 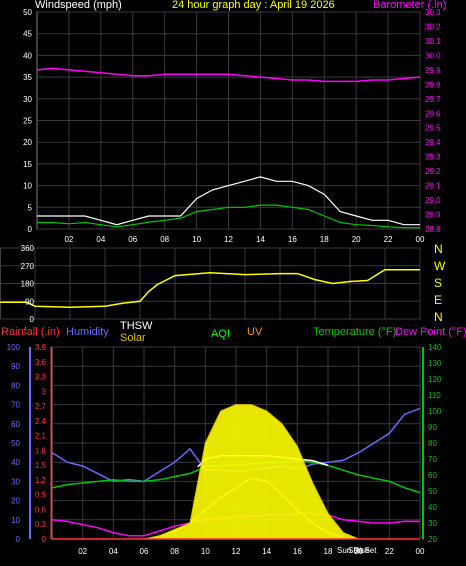 What do you see at coordinates (32, 319) in the screenshot?
I see `direction-tick-label: 0` at bounding box center [32, 319].